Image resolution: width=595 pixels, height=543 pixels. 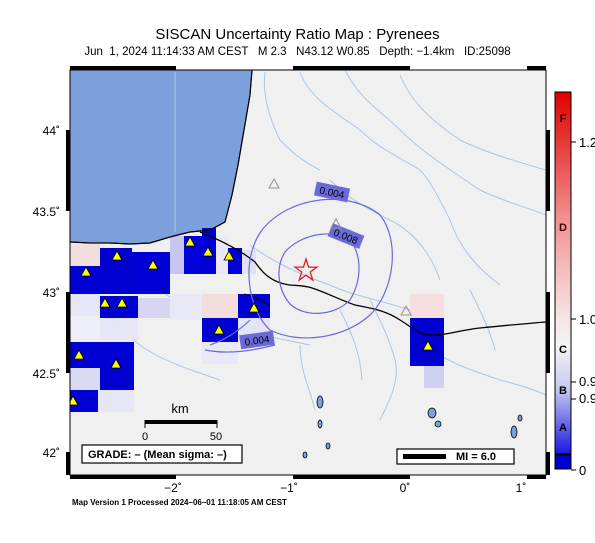 What do you see at coordinates (51, 453) in the screenshot?
I see `lat-label-42: 42˚` at bounding box center [51, 453].